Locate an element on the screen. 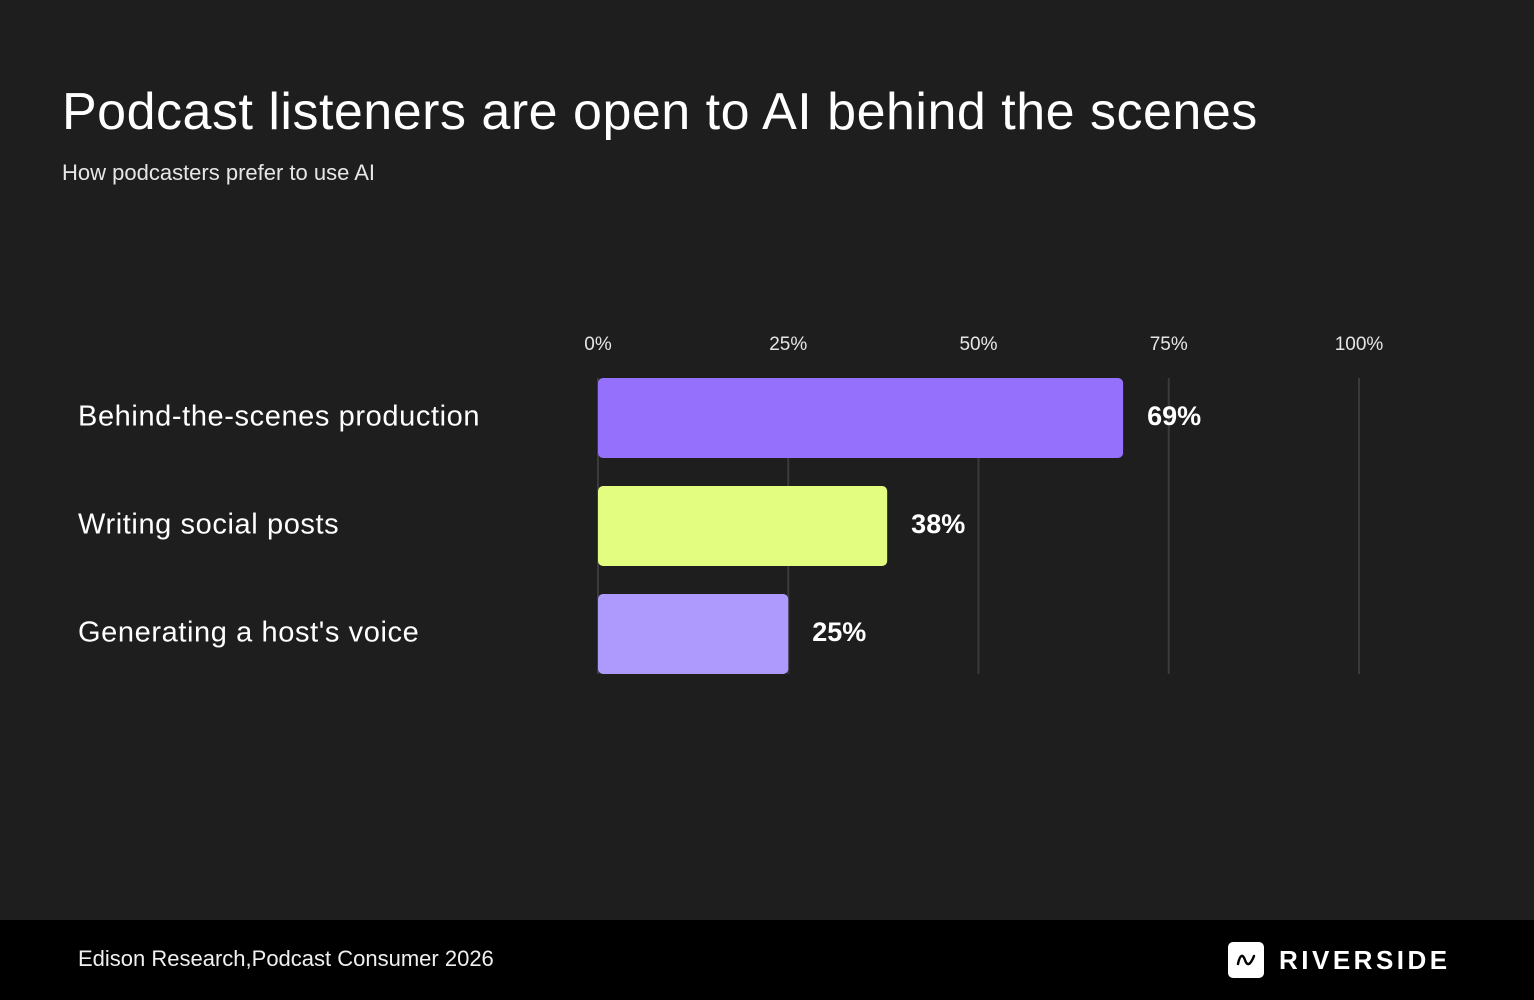 Image resolution: width=1534 pixels, height=1000 pixels. brand-logo: RIVERSIDE is located at coordinates (1339, 960).